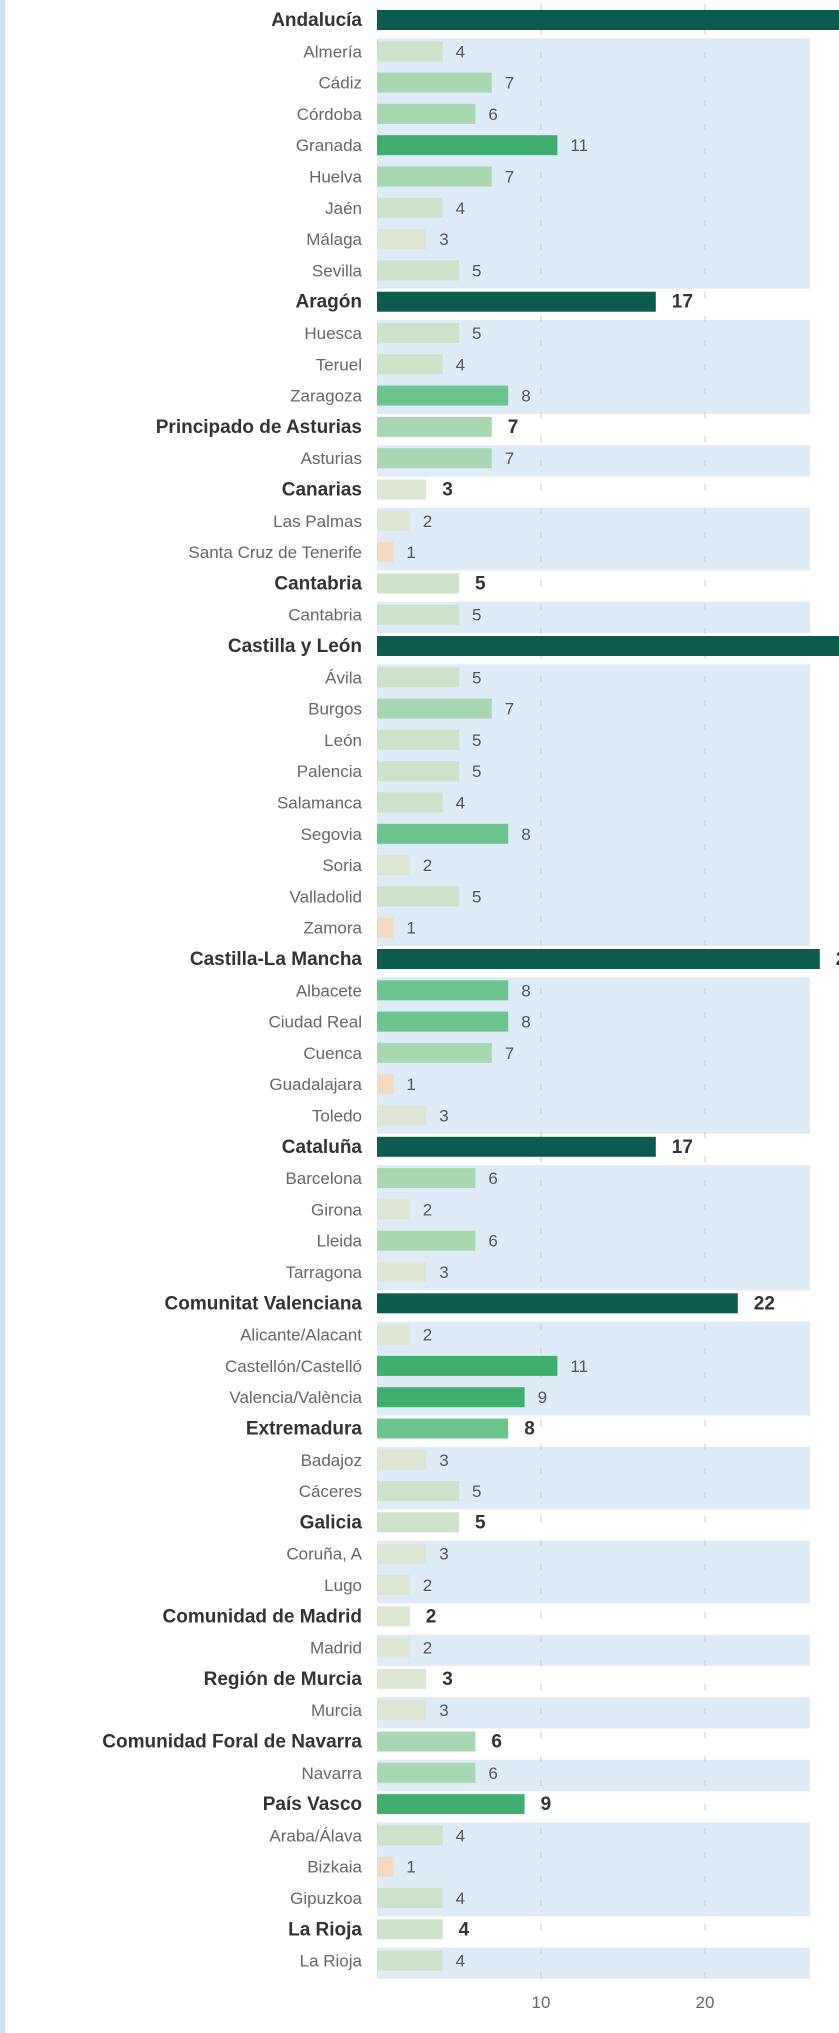 The width and height of the screenshot is (839, 2033). What do you see at coordinates (343, 1585) in the screenshot?
I see `province-label: Lugo` at bounding box center [343, 1585].